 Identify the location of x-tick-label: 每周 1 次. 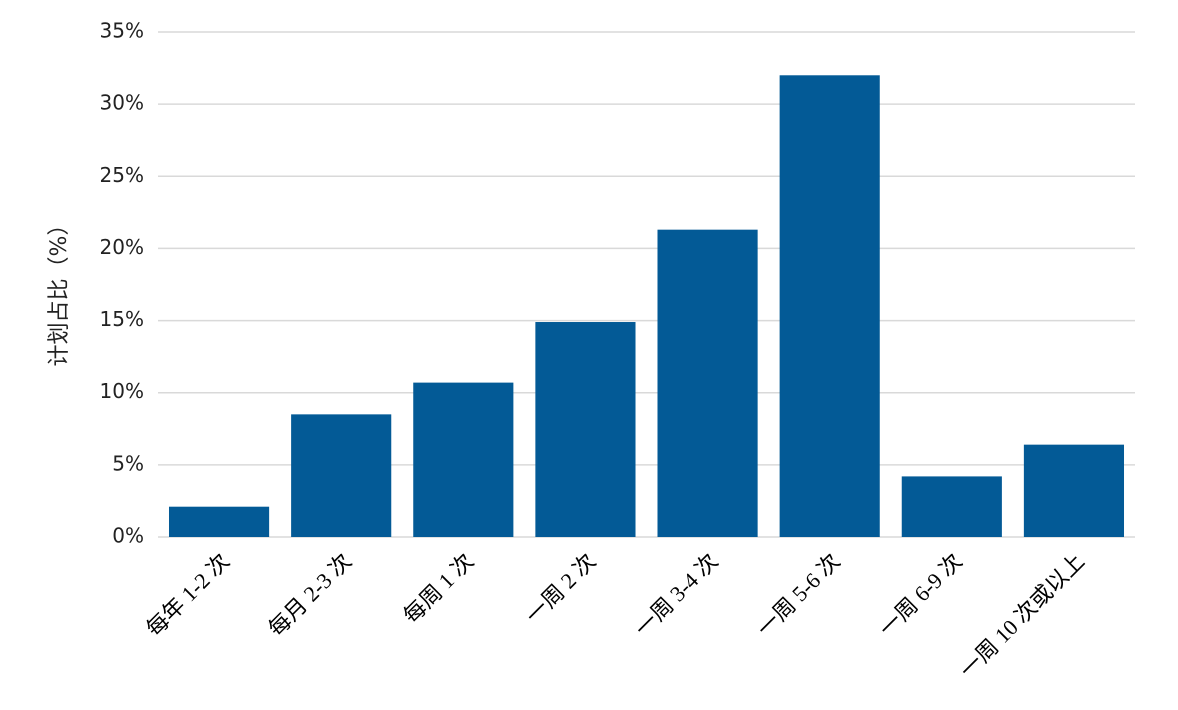
(439, 588).